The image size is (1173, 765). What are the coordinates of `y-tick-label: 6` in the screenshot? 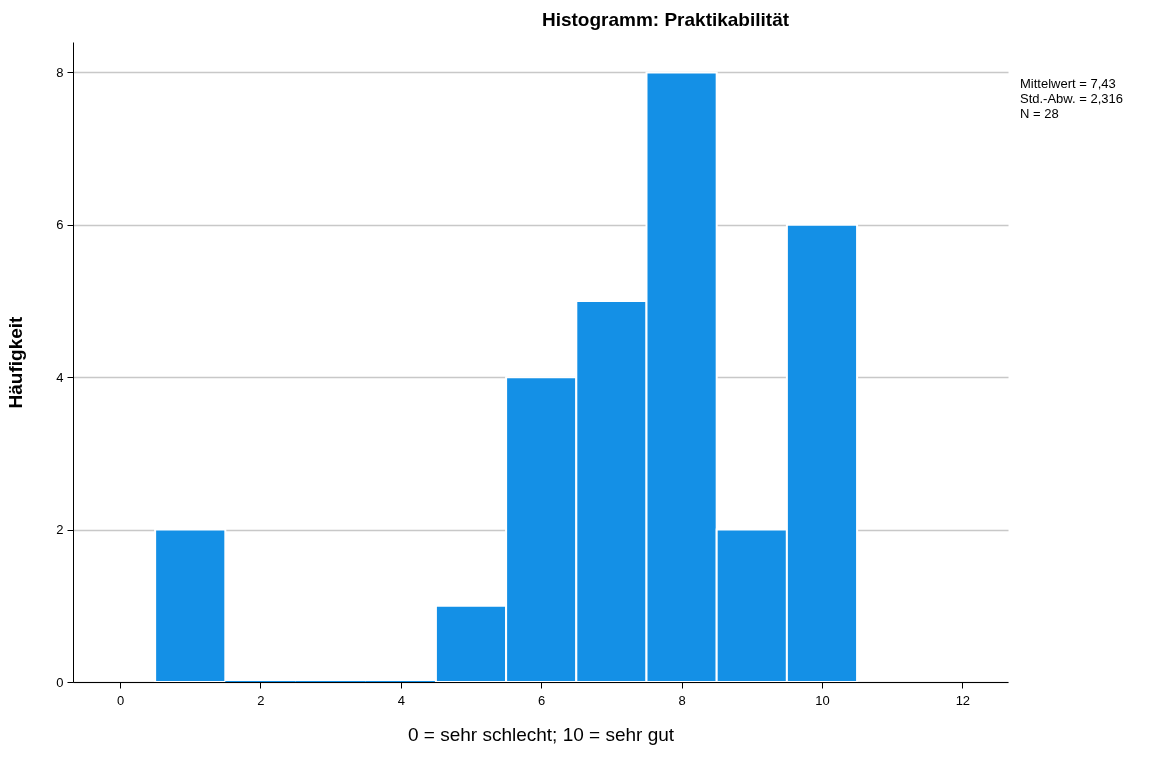 It's located at (60, 225).